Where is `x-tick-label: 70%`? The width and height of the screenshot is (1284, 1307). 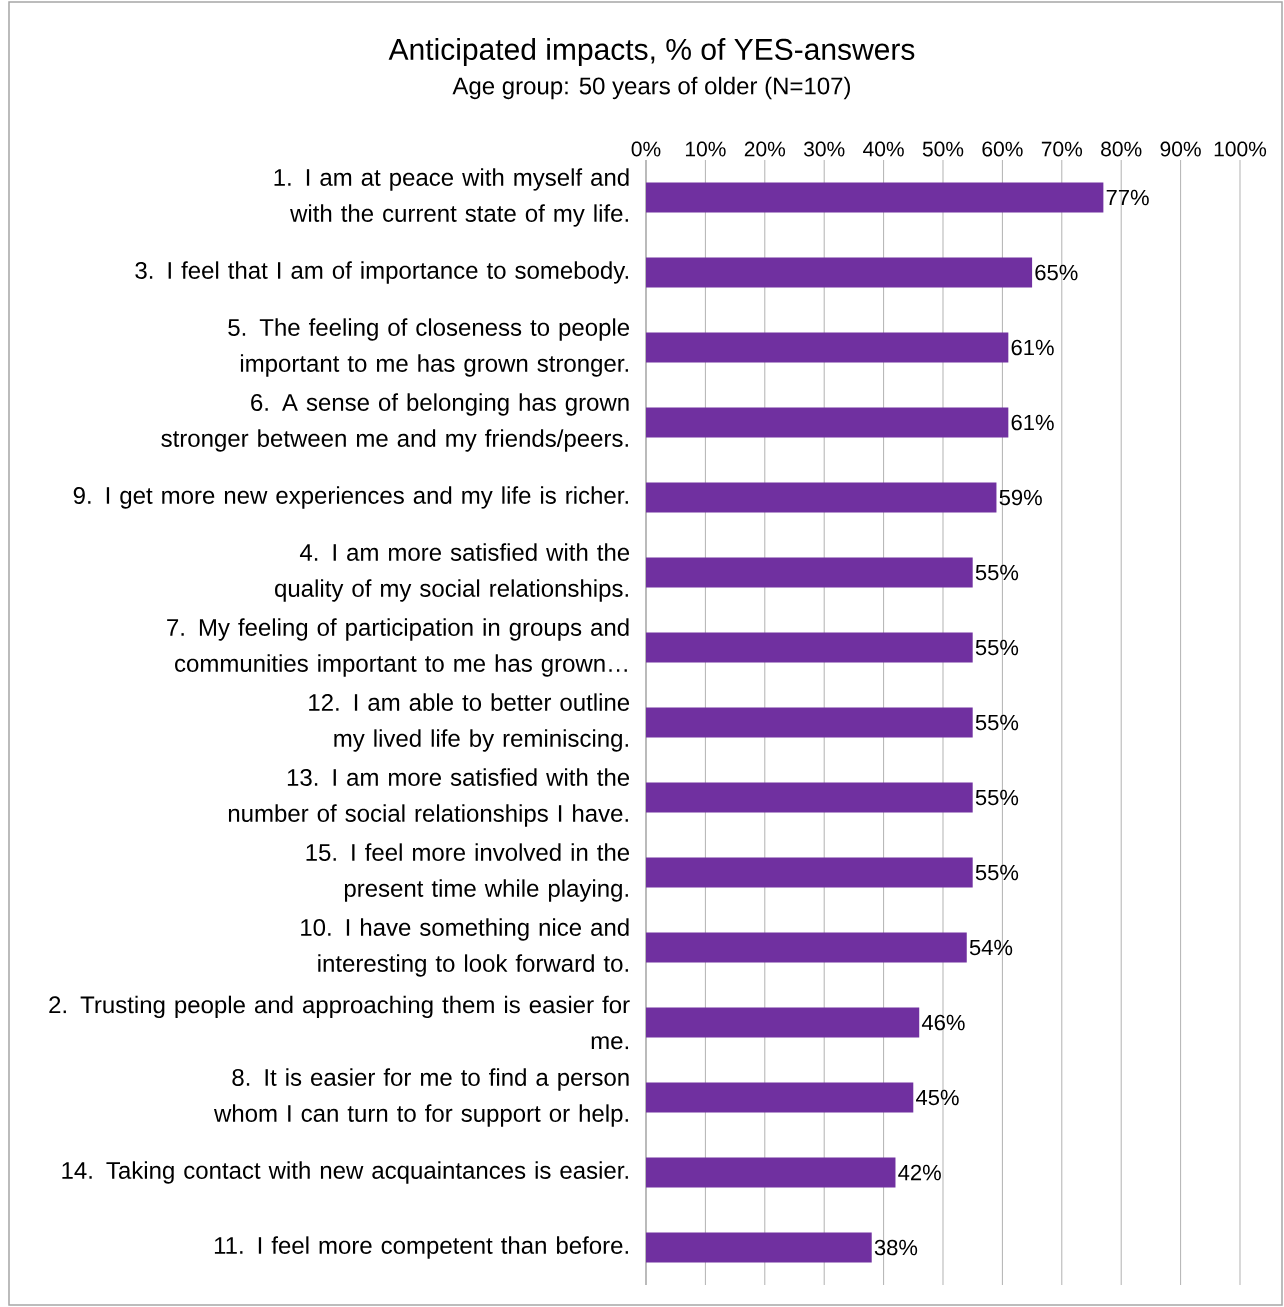 x-tick-label: 70% is located at coordinates (1062, 149).